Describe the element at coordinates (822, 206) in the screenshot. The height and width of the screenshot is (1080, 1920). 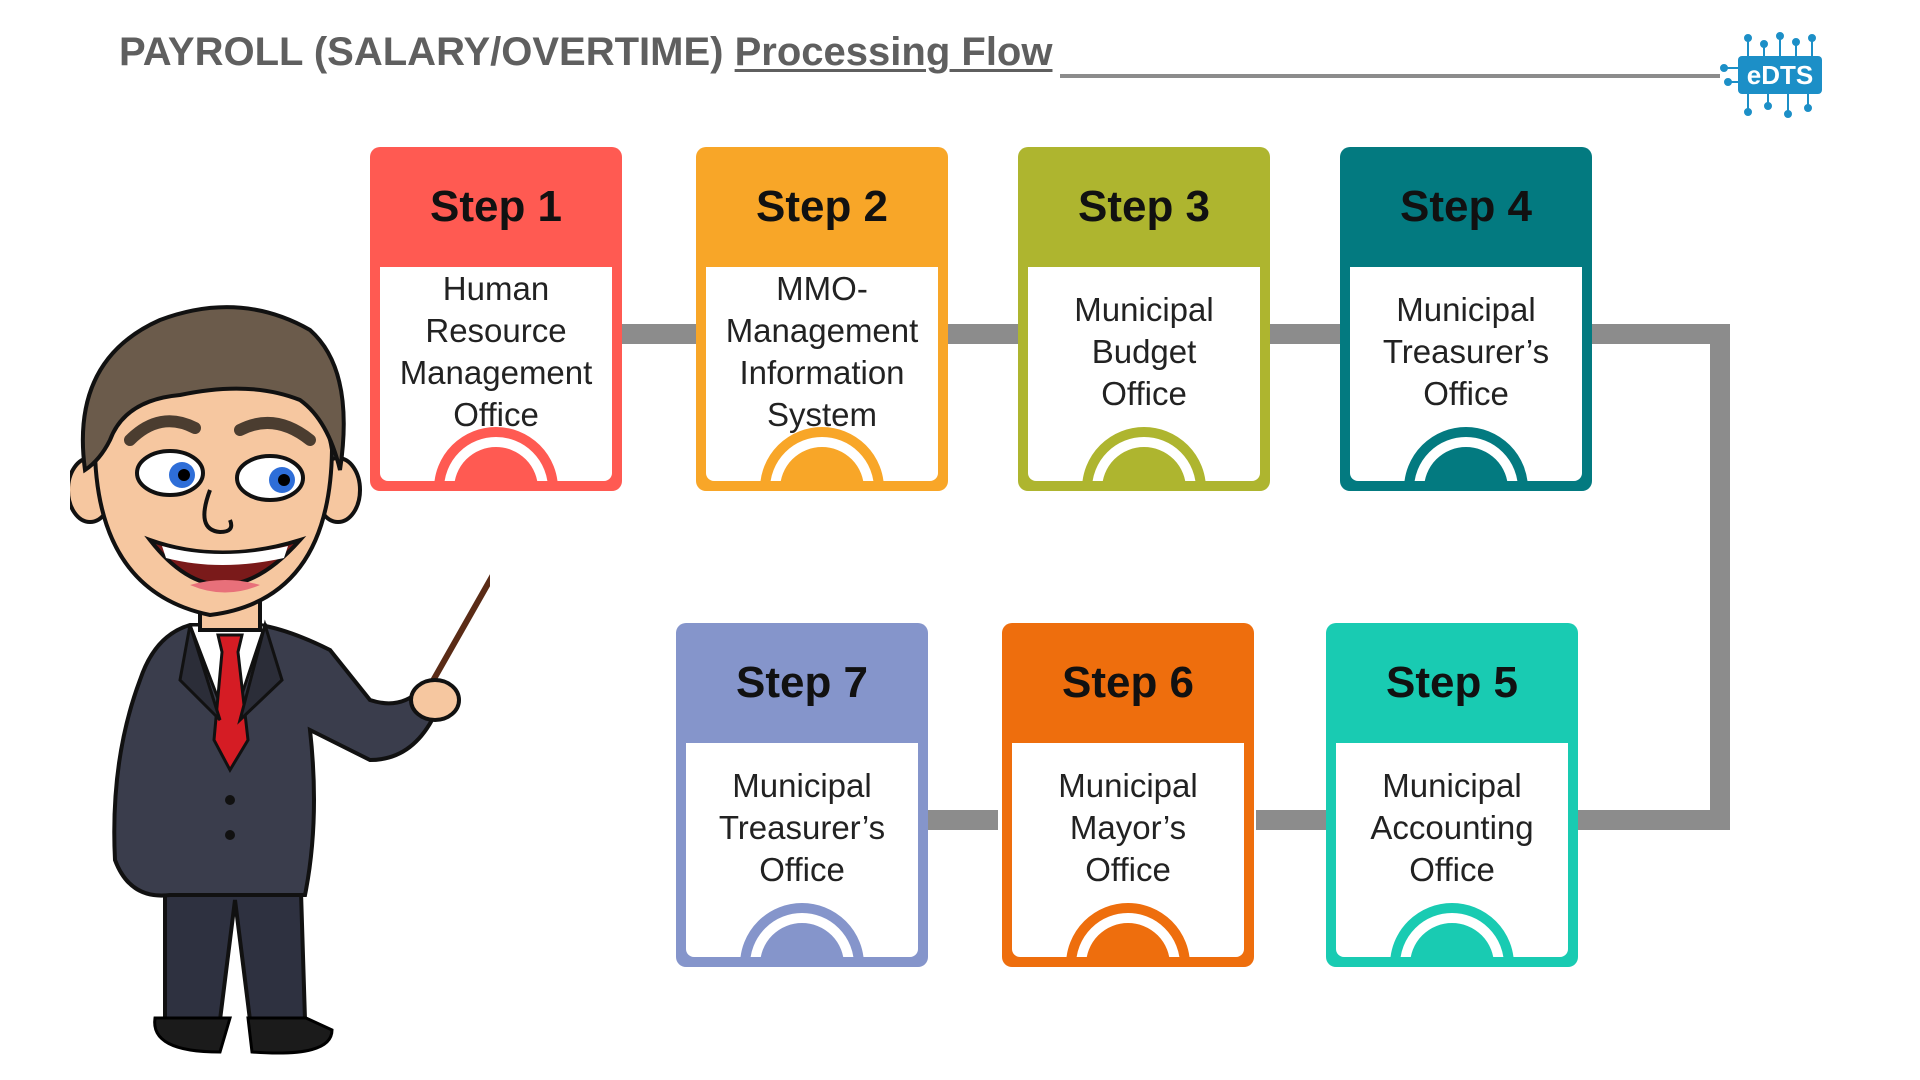
I see `step-2-label: Step 2` at that location.